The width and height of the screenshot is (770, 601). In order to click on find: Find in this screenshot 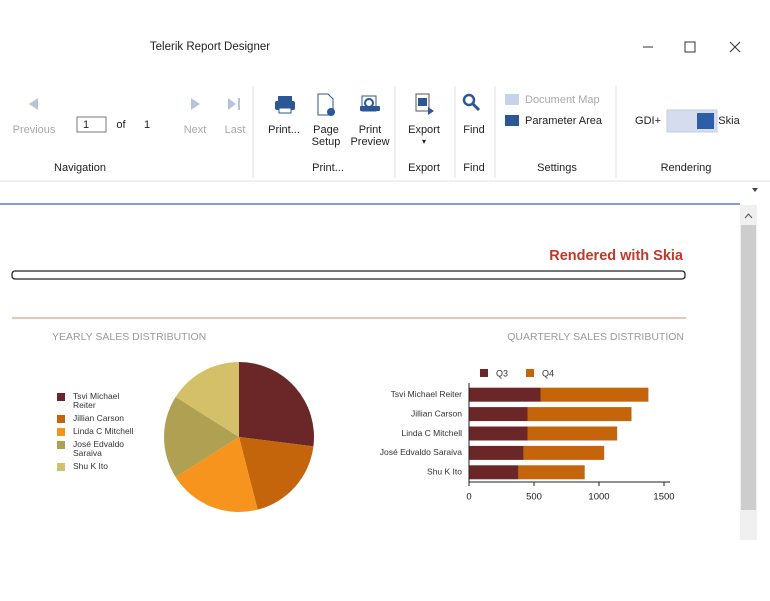, I will do `click(474, 130)`.